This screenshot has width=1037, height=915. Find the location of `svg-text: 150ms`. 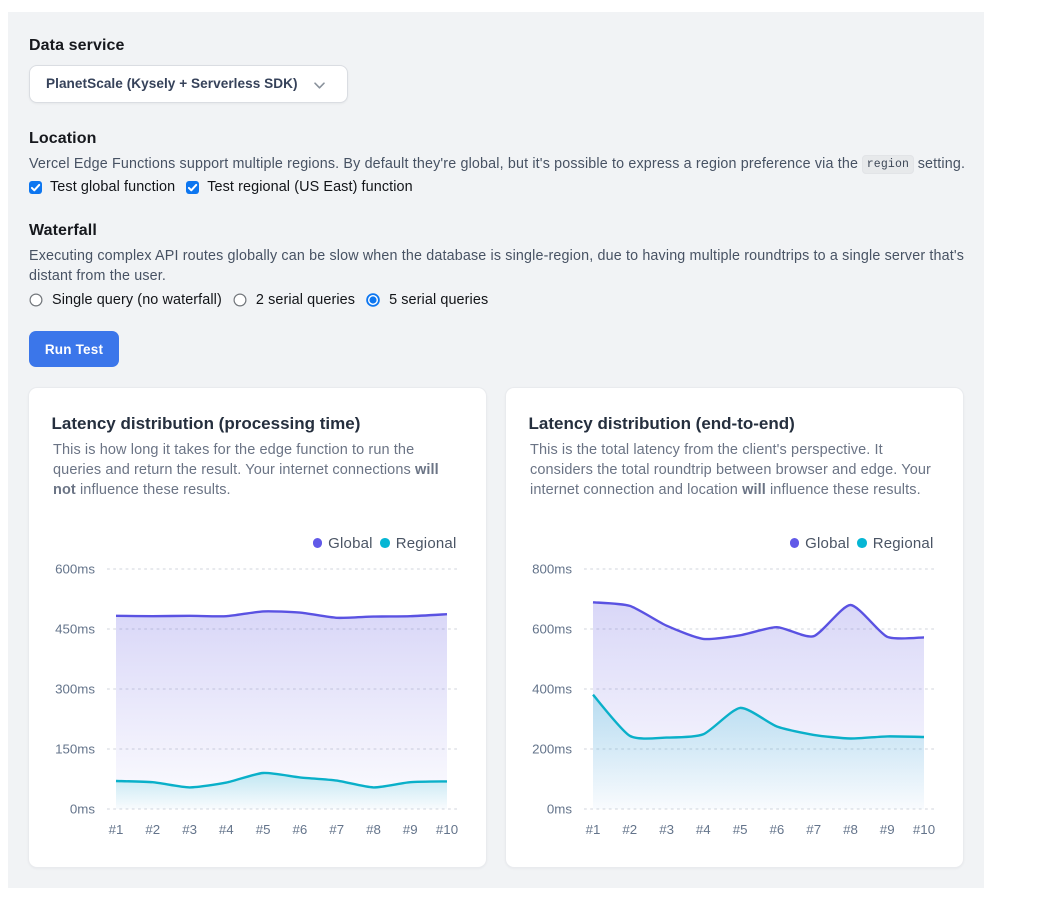

svg-text: 150ms is located at coordinates (75, 749).